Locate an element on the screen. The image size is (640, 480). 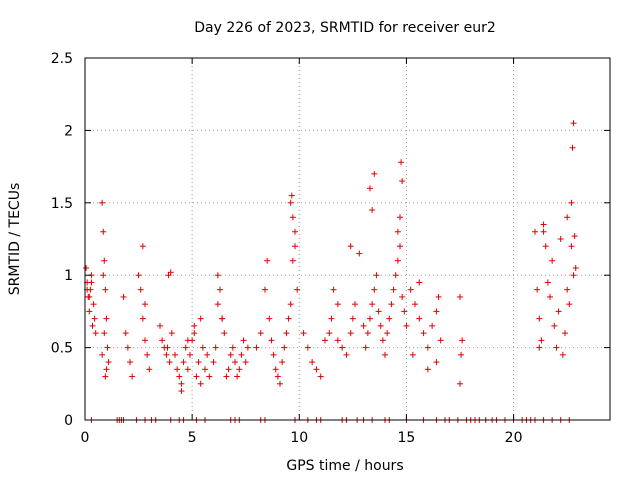
x-tick-label: 15 is located at coordinates (407, 438).